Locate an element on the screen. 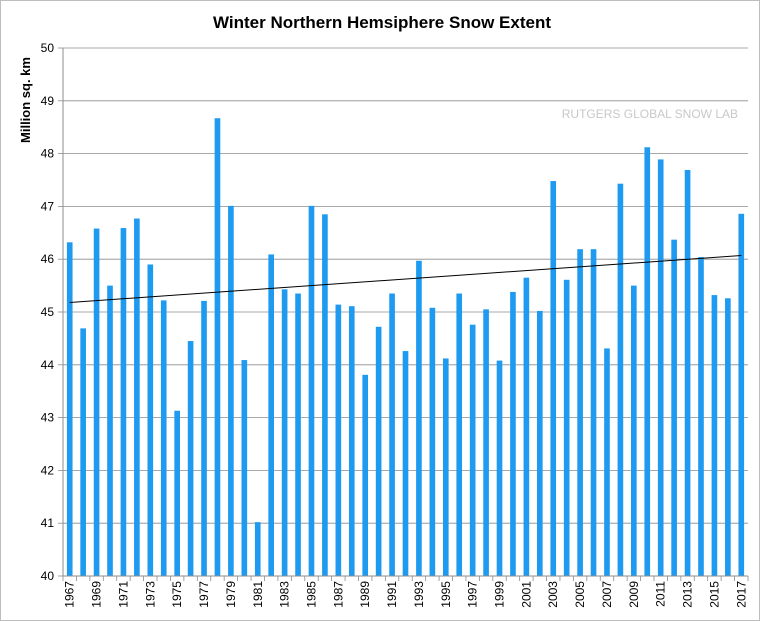 Image resolution: width=760 pixels, height=621 pixels. bar-2010: 2010: 48.12 is located at coordinates (647, 361).